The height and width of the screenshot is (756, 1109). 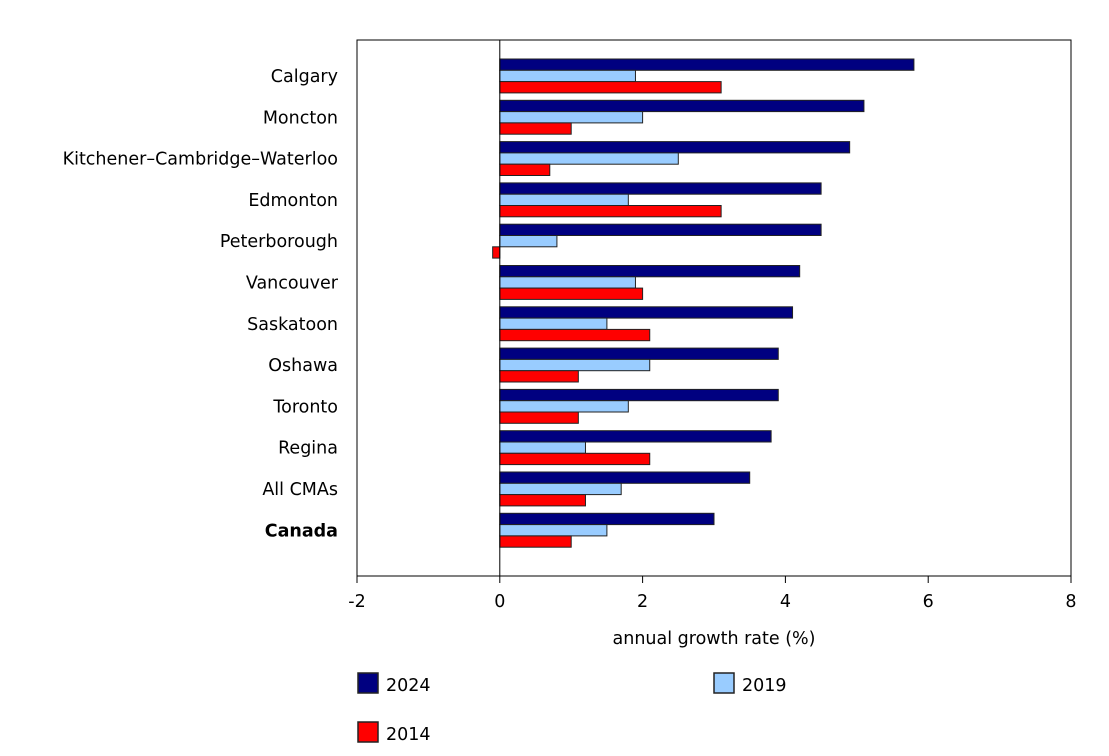 What do you see at coordinates (714, 639) in the screenshot?
I see `x-axis-label: annual growth rate (%)` at bounding box center [714, 639].